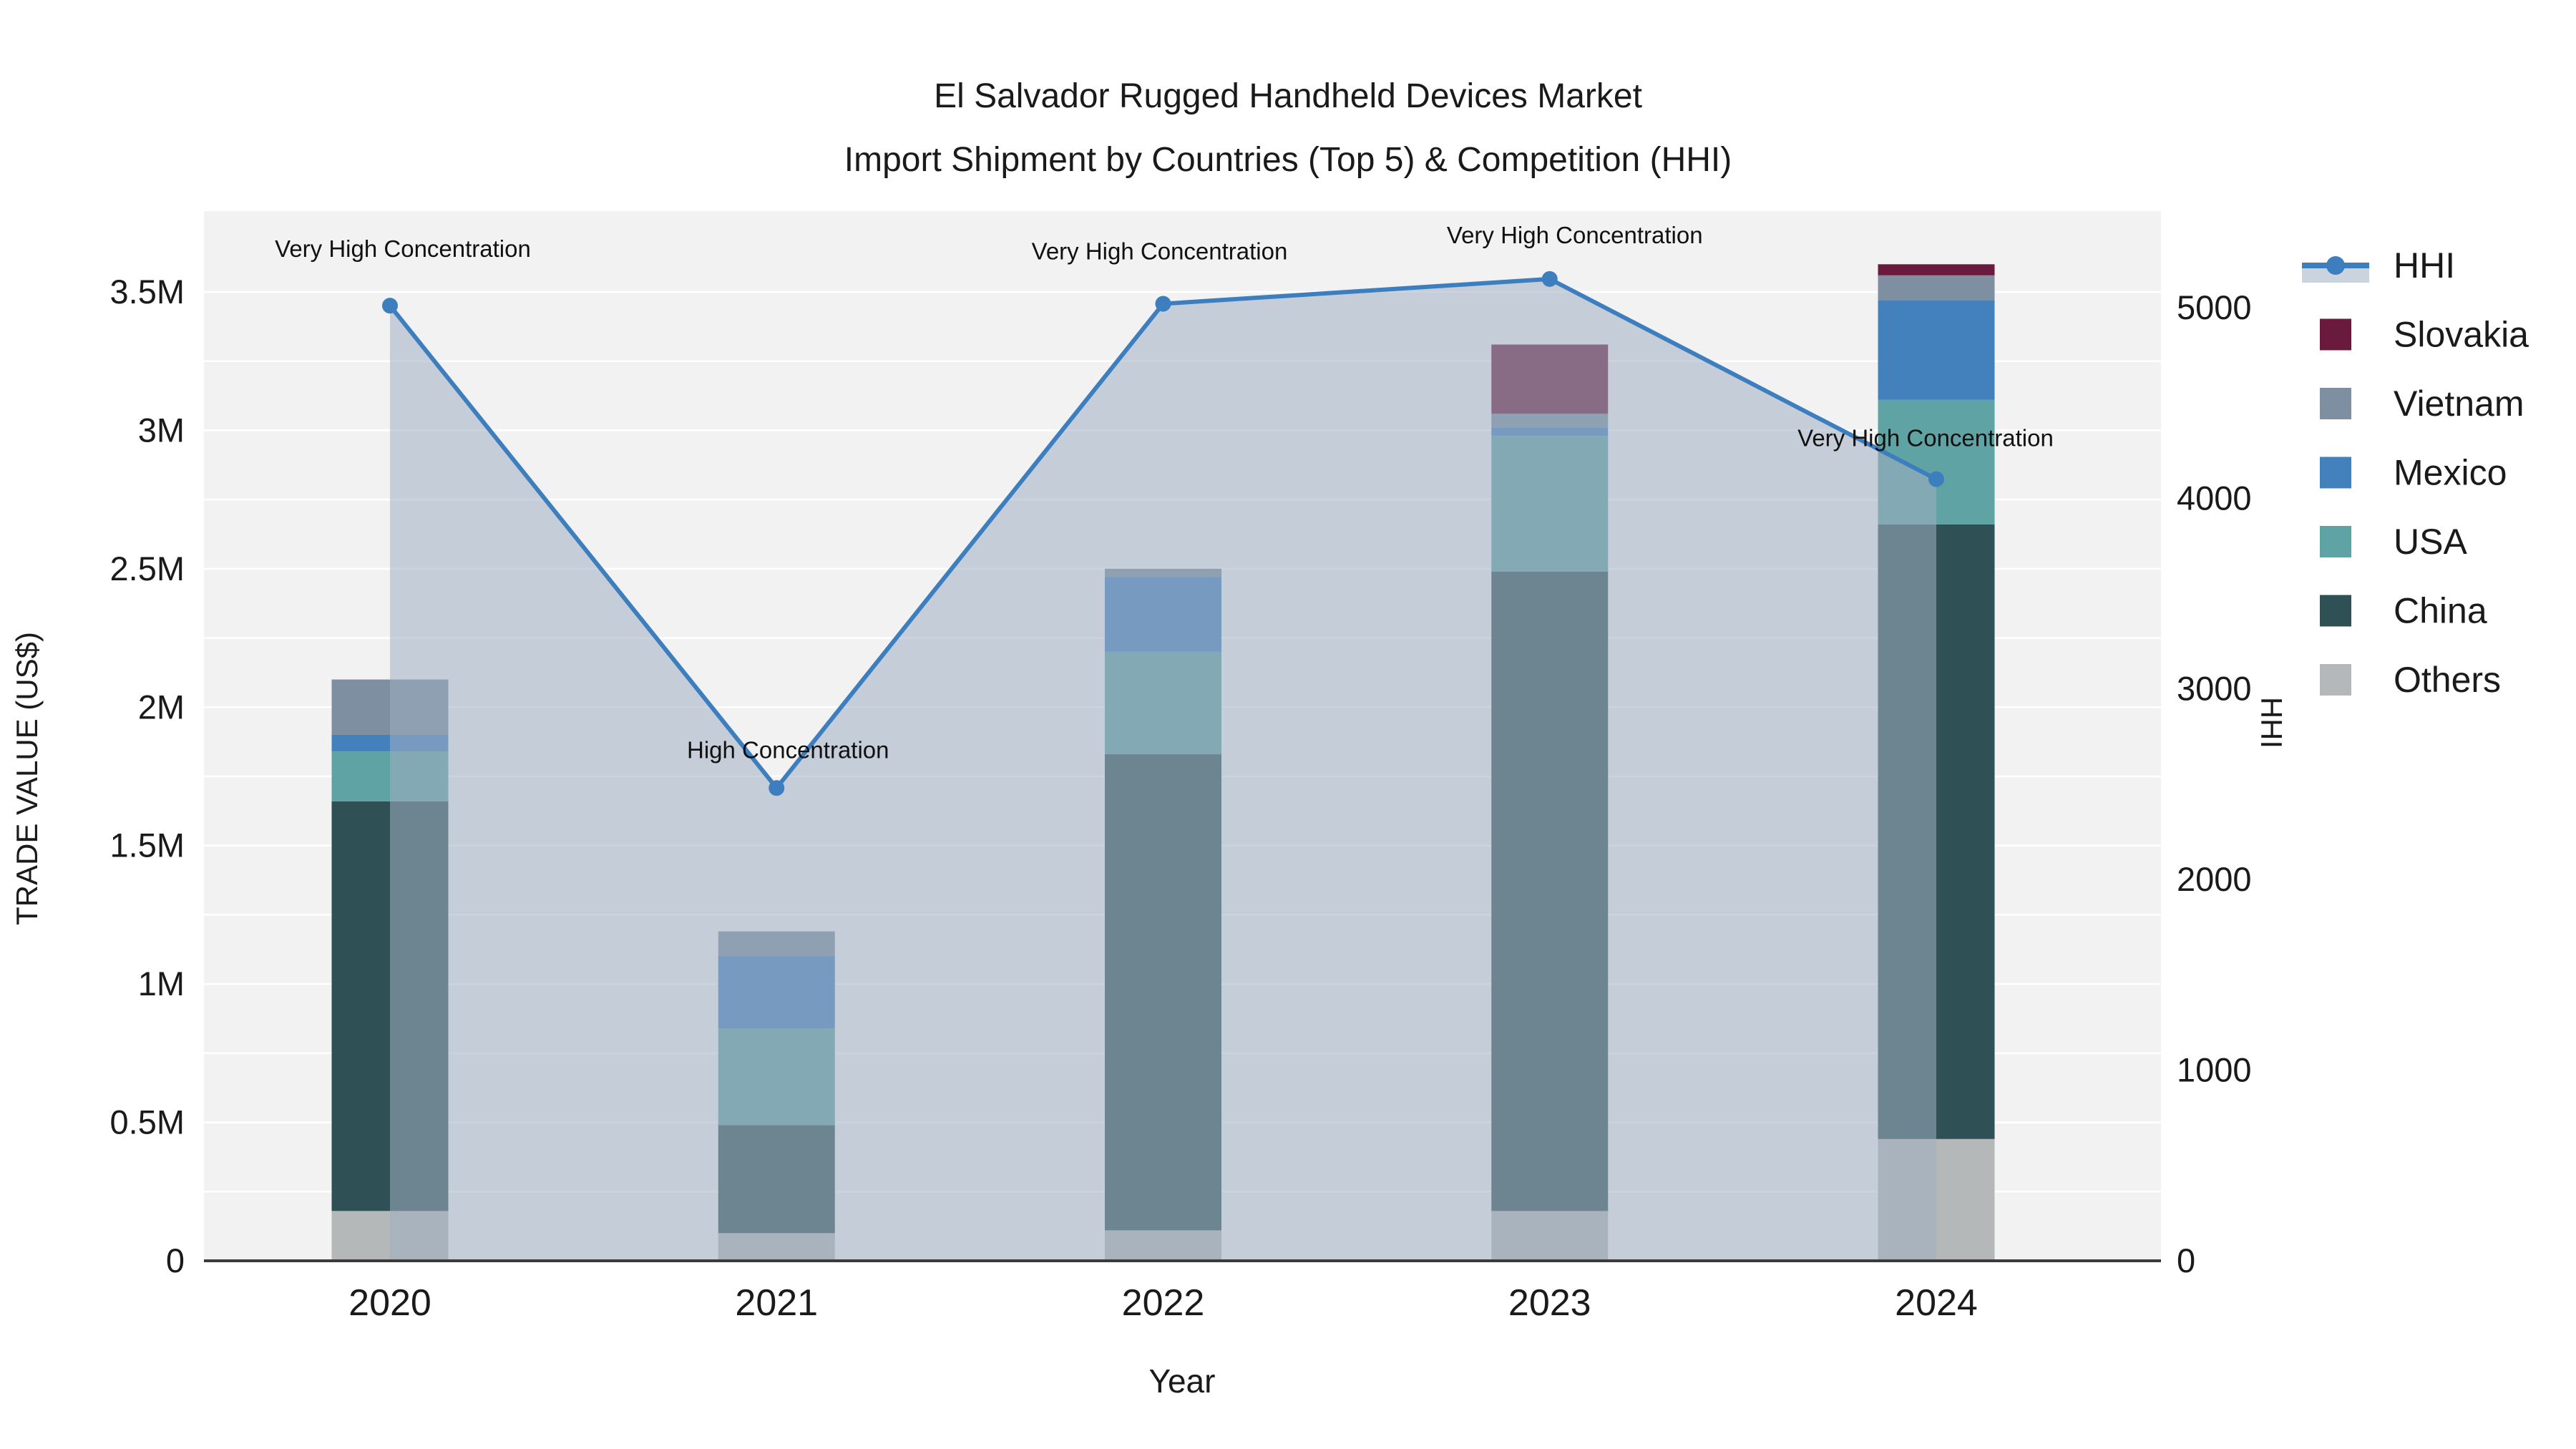 Image resolution: width=2576 pixels, height=1449 pixels. I want to click on y-left-axis-title: TRADE VALUE (US$), so click(27, 778).